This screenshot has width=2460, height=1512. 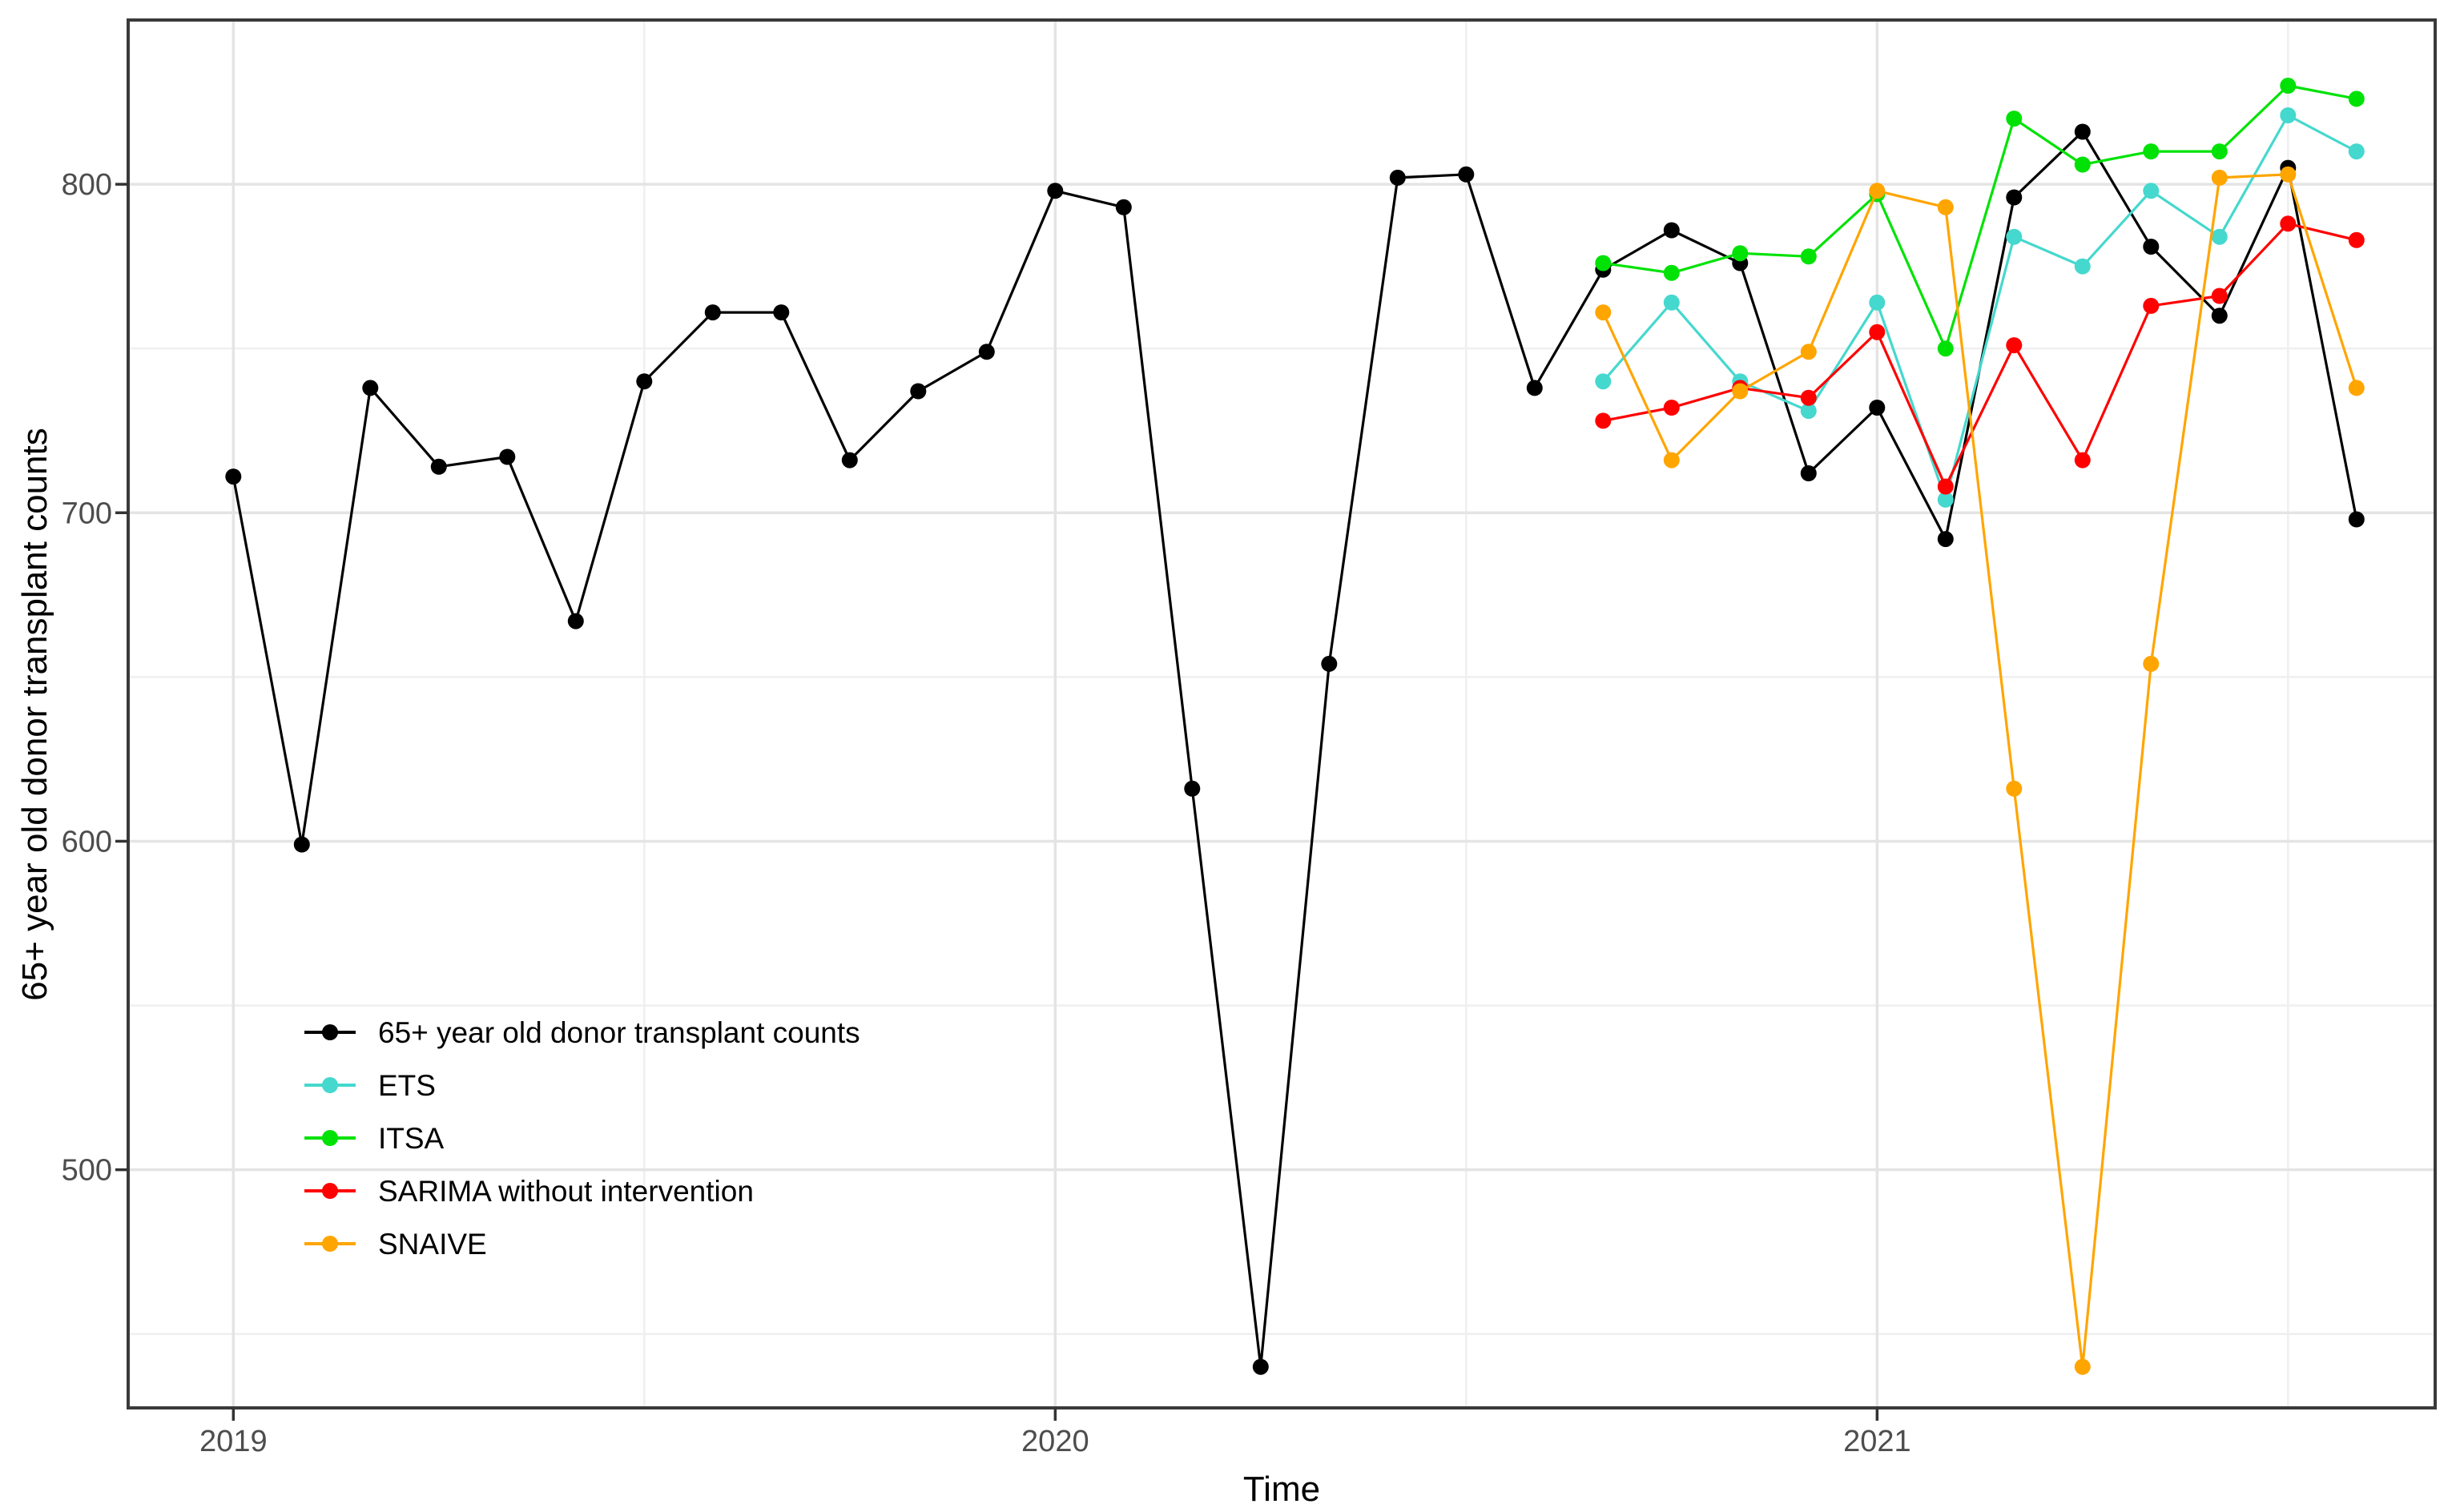 I want to click on legend-label-65+-year-old-donor-transplant-counts: 65+ year old donor transplant counts, so click(x=619, y=1032).